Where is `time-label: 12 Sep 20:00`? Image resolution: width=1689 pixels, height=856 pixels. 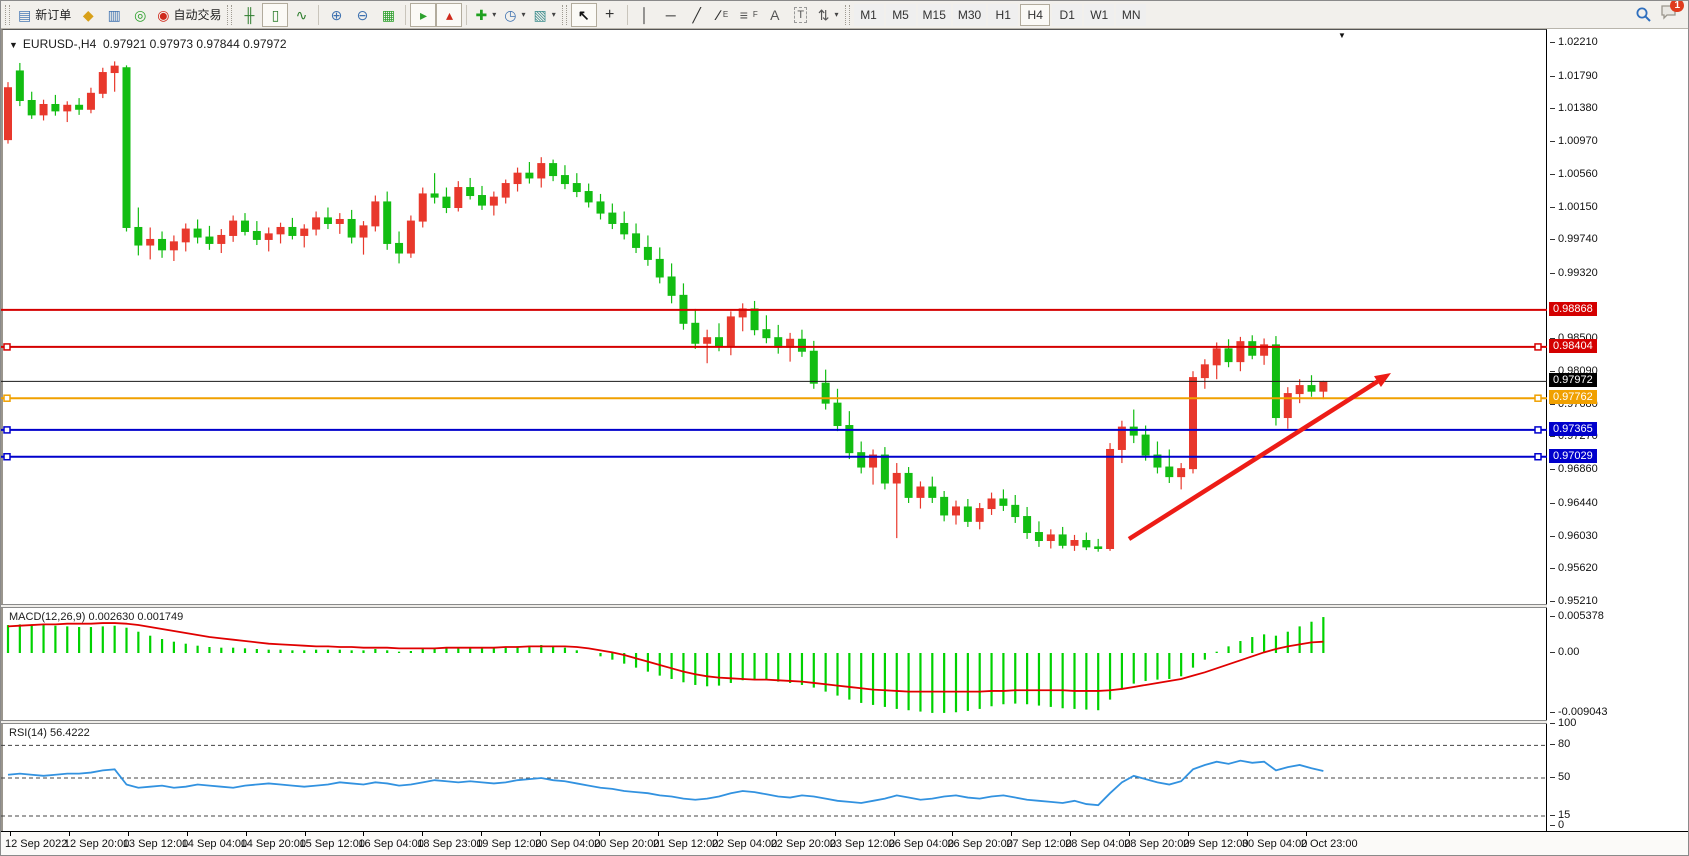
time-label: 12 Sep 20:00 is located at coordinates (96, 844).